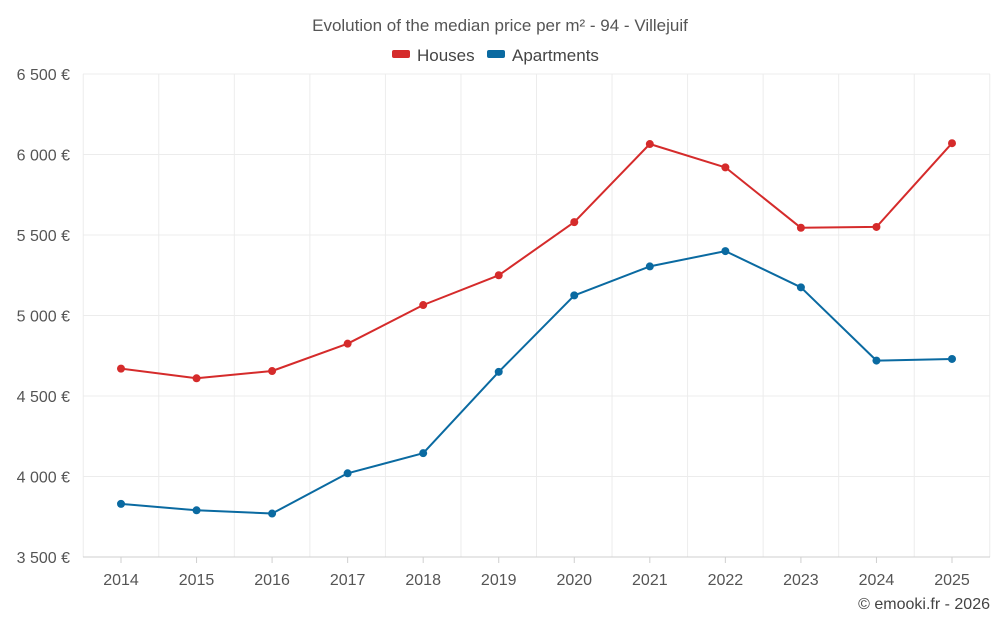  What do you see at coordinates (43, 75) in the screenshot?
I see `y-tick-label: 6 500 €` at bounding box center [43, 75].